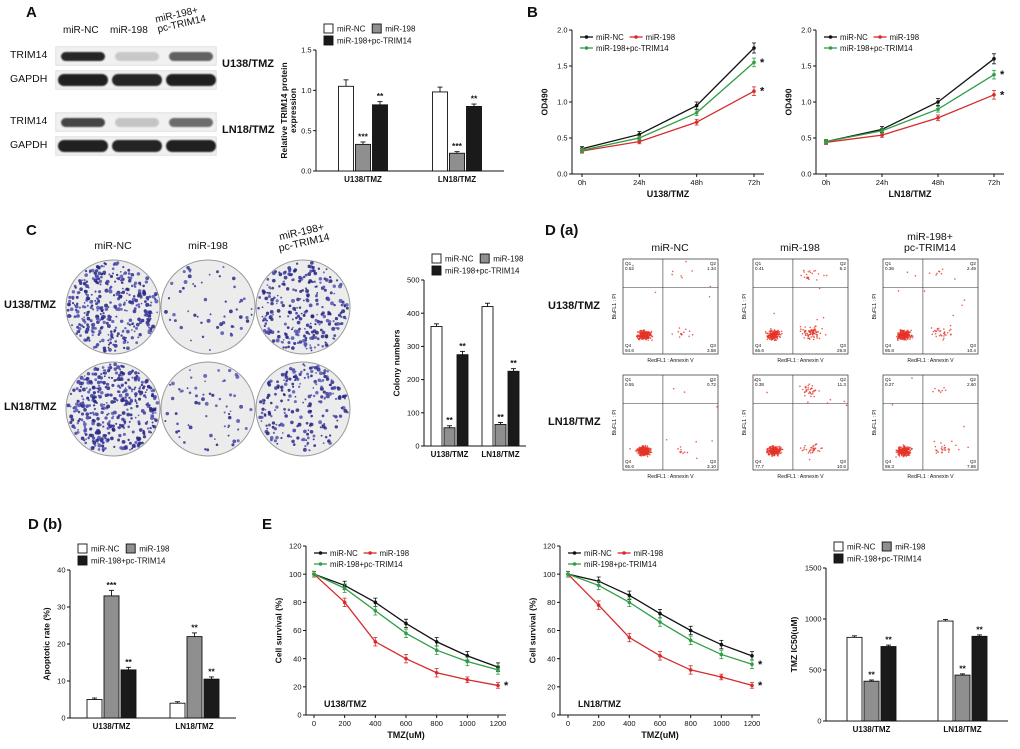  Describe the element at coordinates (639, 182) in the screenshot. I see `svg-text: 24h` at that location.